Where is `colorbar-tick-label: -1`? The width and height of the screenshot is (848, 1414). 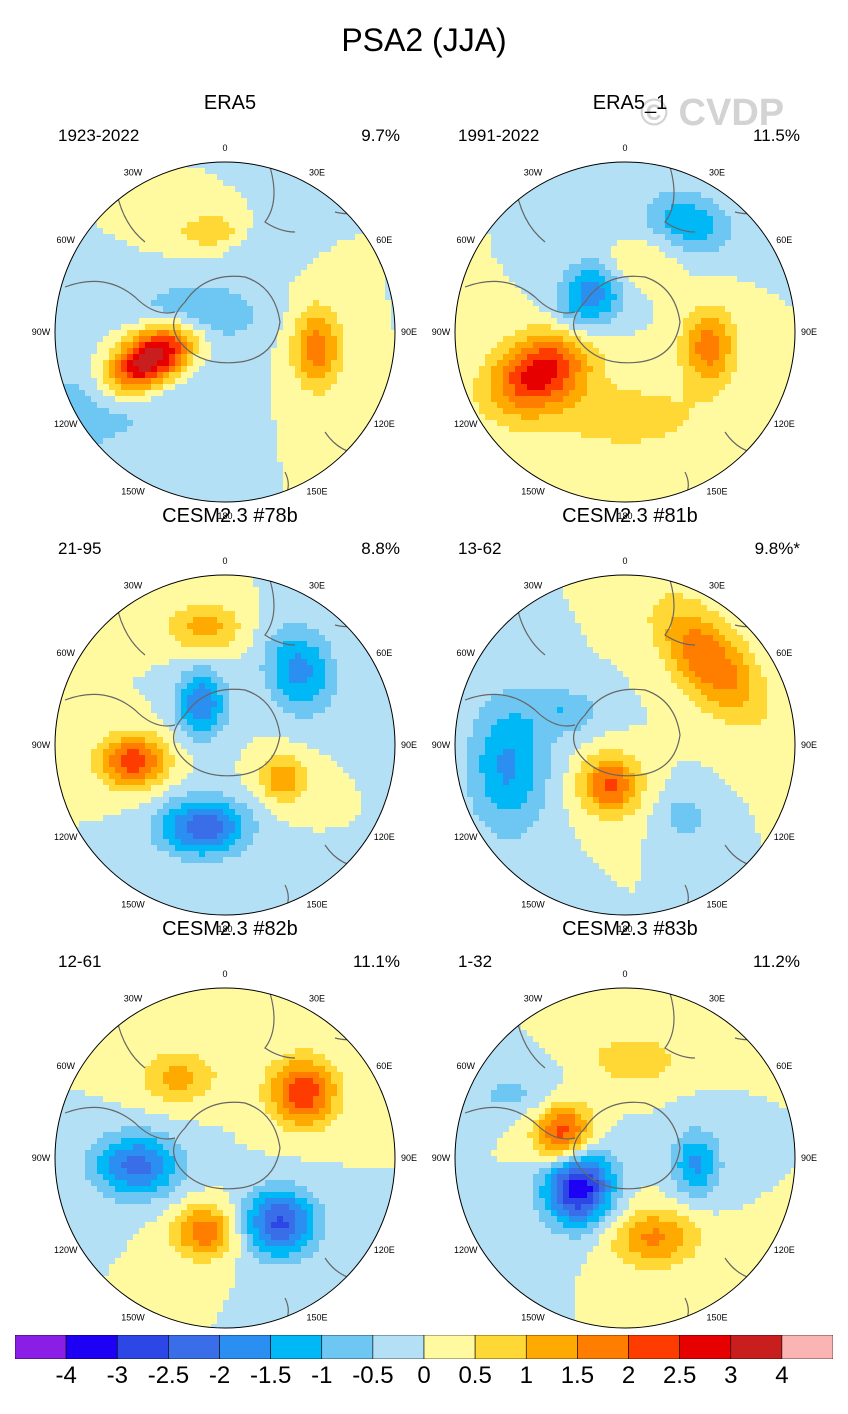
colorbar-tick-label: -1 is located at coordinates (322, 1375).